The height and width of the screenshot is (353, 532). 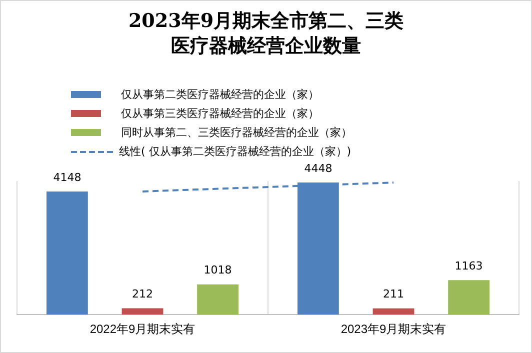 What do you see at coordinates (393, 294) in the screenshot?
I see `data-label: 211` at bounding box center [393, 294].